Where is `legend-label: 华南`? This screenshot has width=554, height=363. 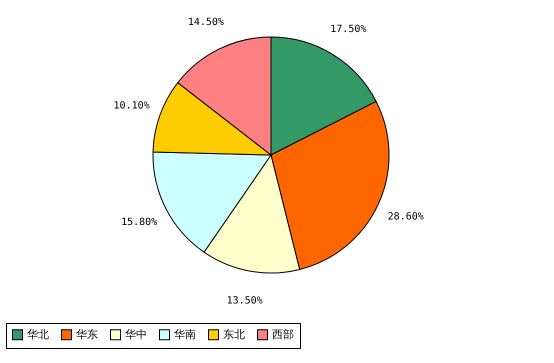
legend-label: 华南 is located at coordinates (185, 334).